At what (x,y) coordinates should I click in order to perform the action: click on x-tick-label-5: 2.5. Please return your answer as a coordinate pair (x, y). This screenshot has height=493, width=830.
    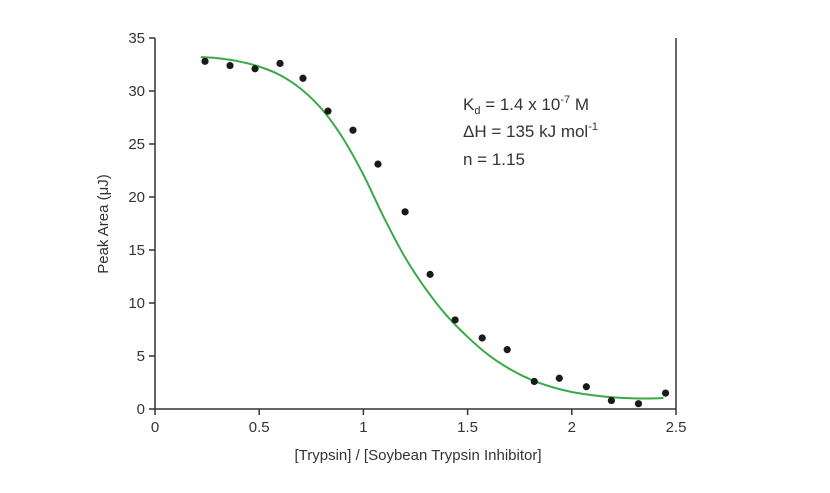
    Looking at the image, I should click on (676, 427).